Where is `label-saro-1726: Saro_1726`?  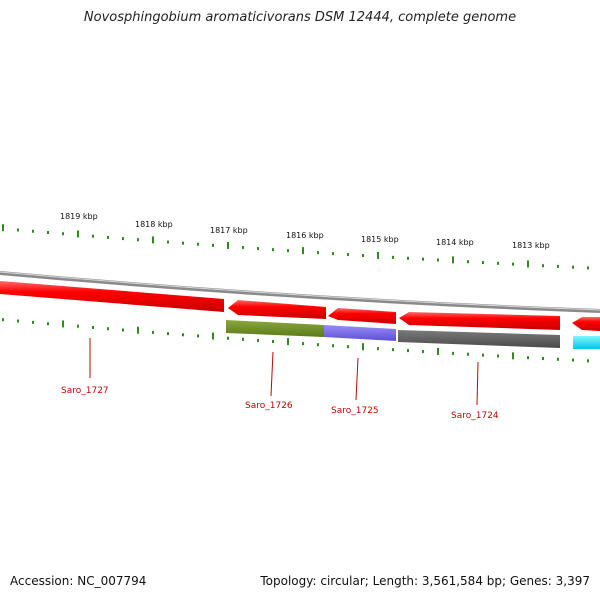
label-saro-1726: Saro_1726 is located at coordinates (269, 406).